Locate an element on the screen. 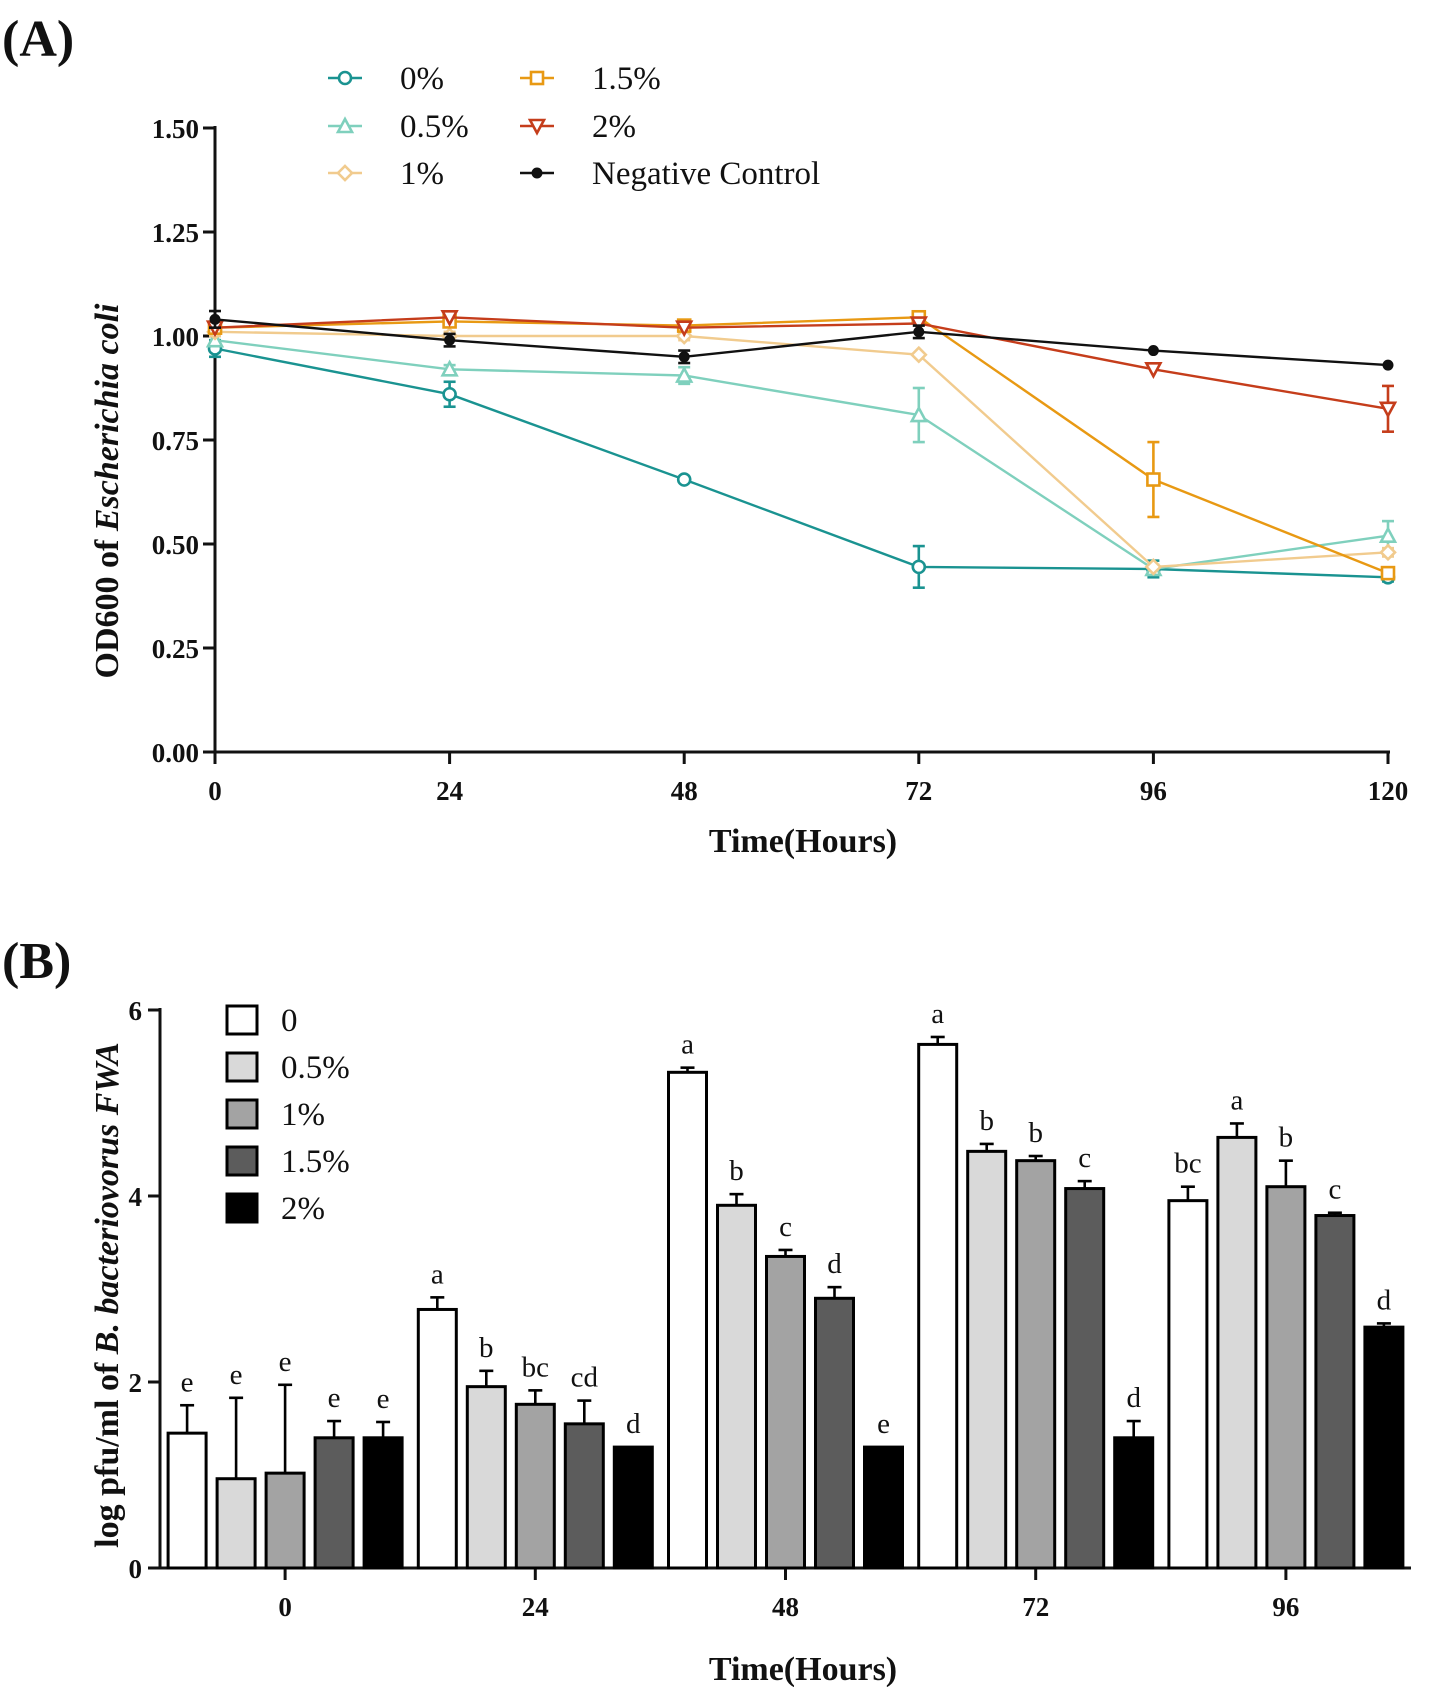 The image size is (1429, 1687). series-1-5pct is located at coordinates (801, 445).